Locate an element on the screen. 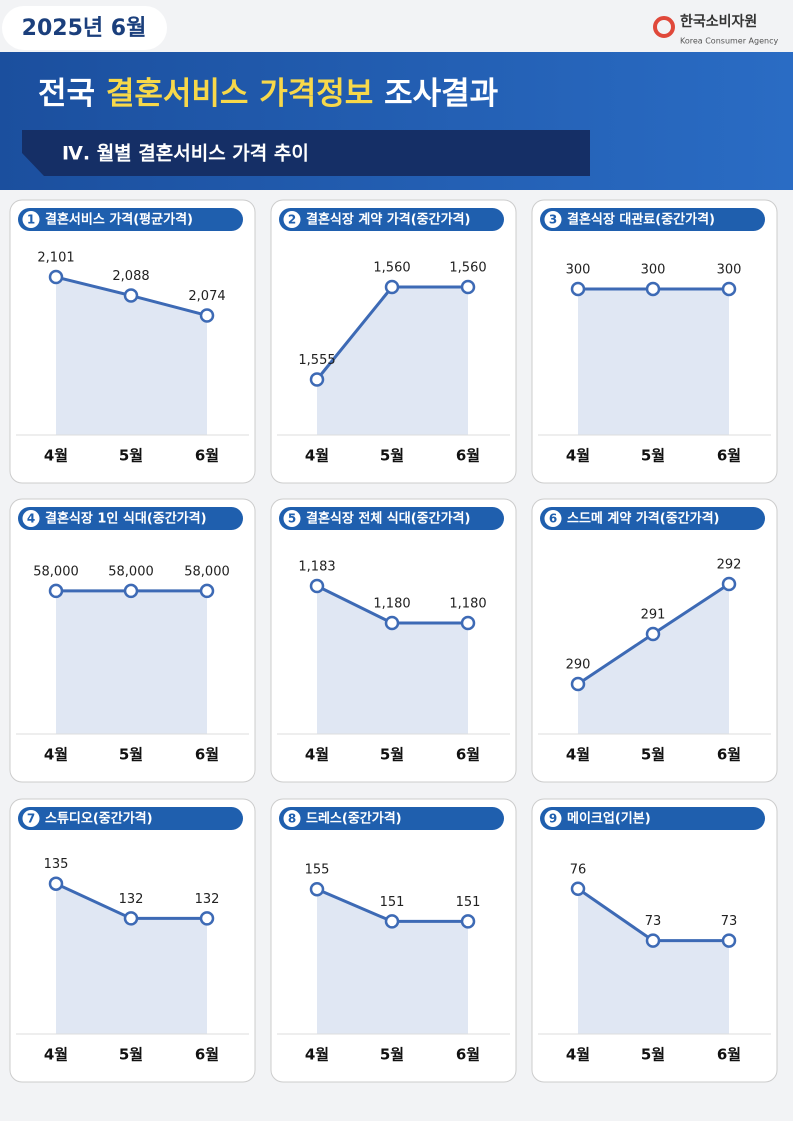 This screenshot has width=793, height=1121. value-label: 135 is located at coordinates (56, 864).